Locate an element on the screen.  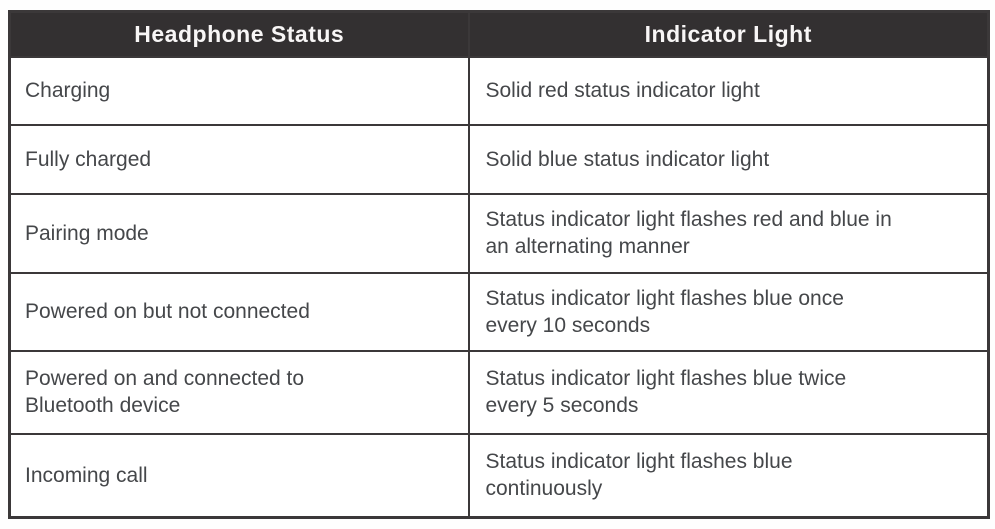
status-cell: Pairing mode is located at coordinates (239, 233).